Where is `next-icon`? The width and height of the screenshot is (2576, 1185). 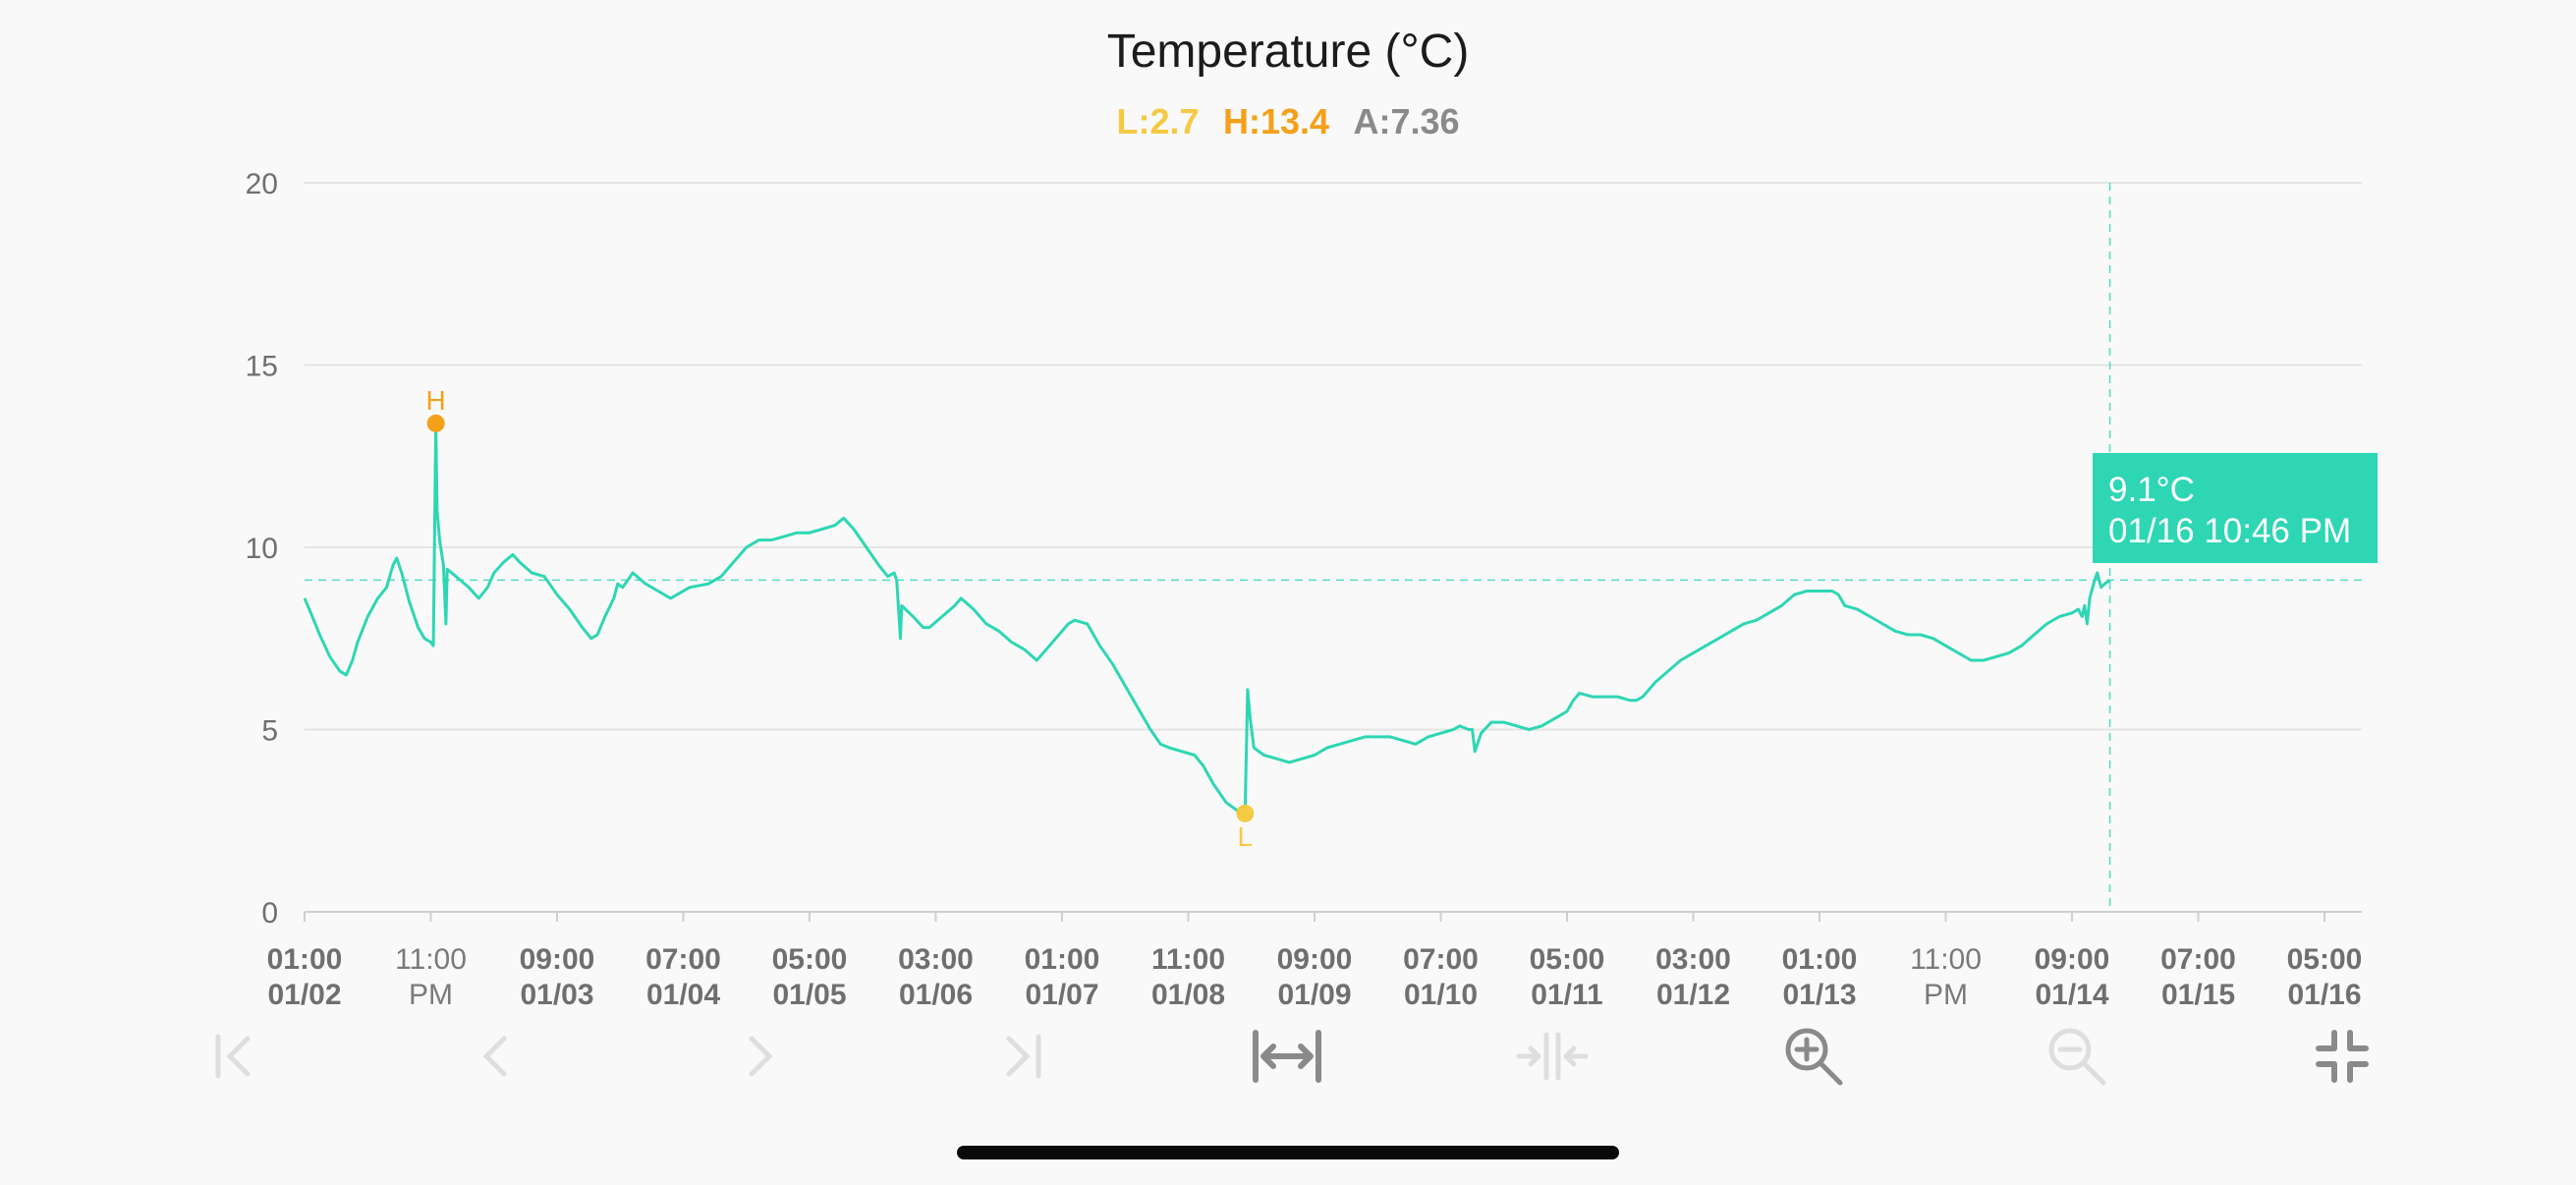 next-icon is located at coordinates (761, 1057).